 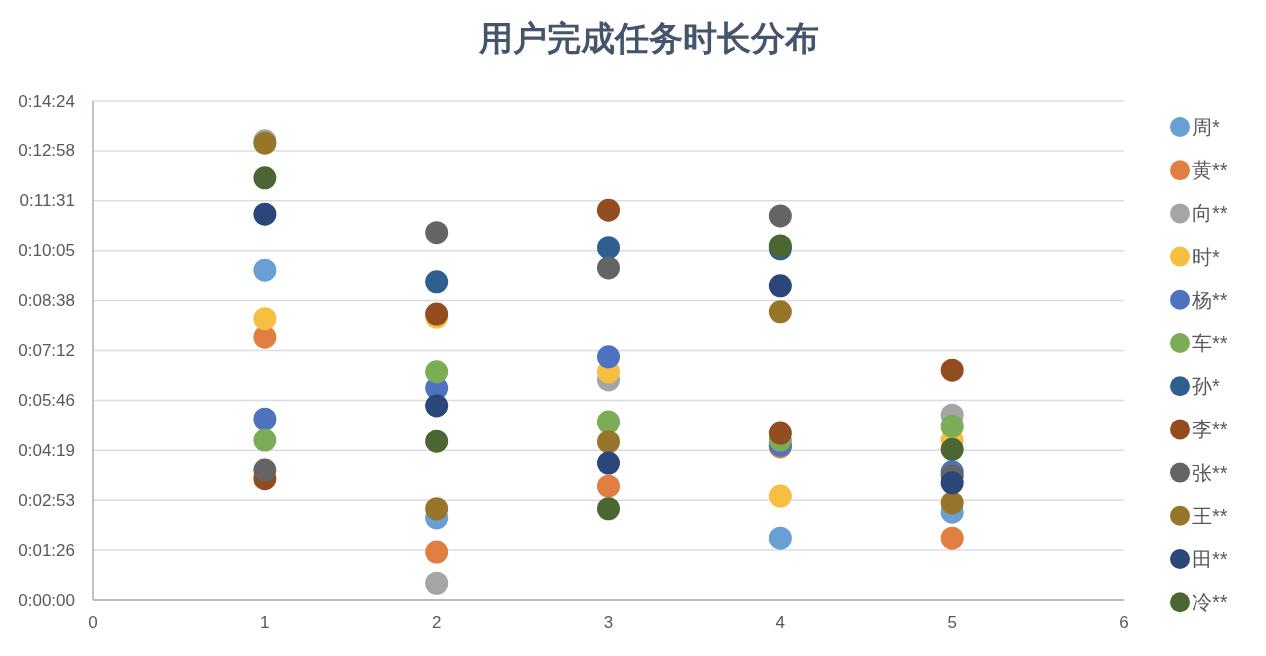 What do you see at coordinates (648, 38) in the screenshot?
I see `chart-title: 用户完成任务时长分布` at bounding box center [648, 38].